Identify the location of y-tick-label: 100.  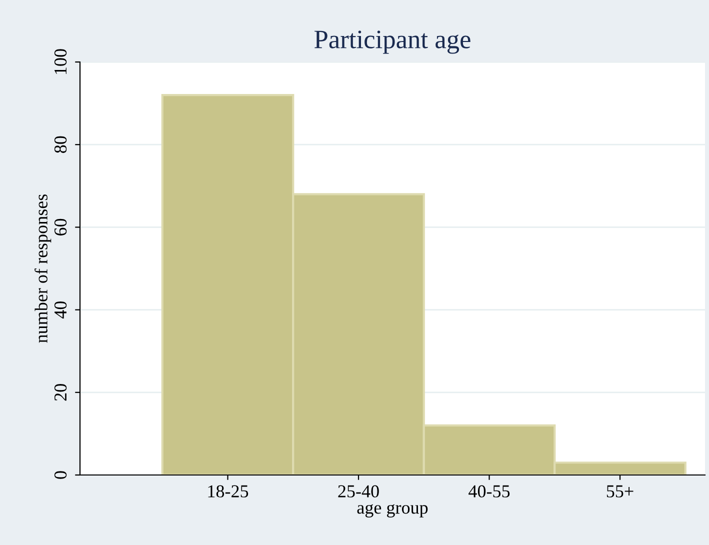
(60, 61).